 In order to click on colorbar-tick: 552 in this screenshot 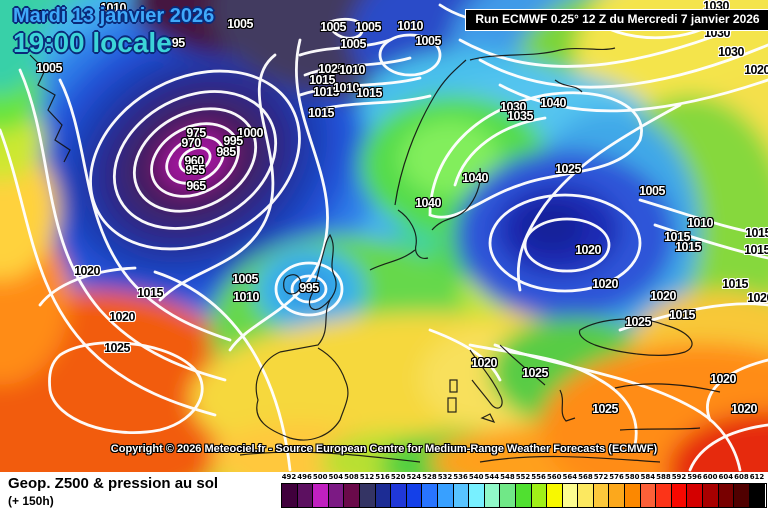, I will do `click(523, 477)`.